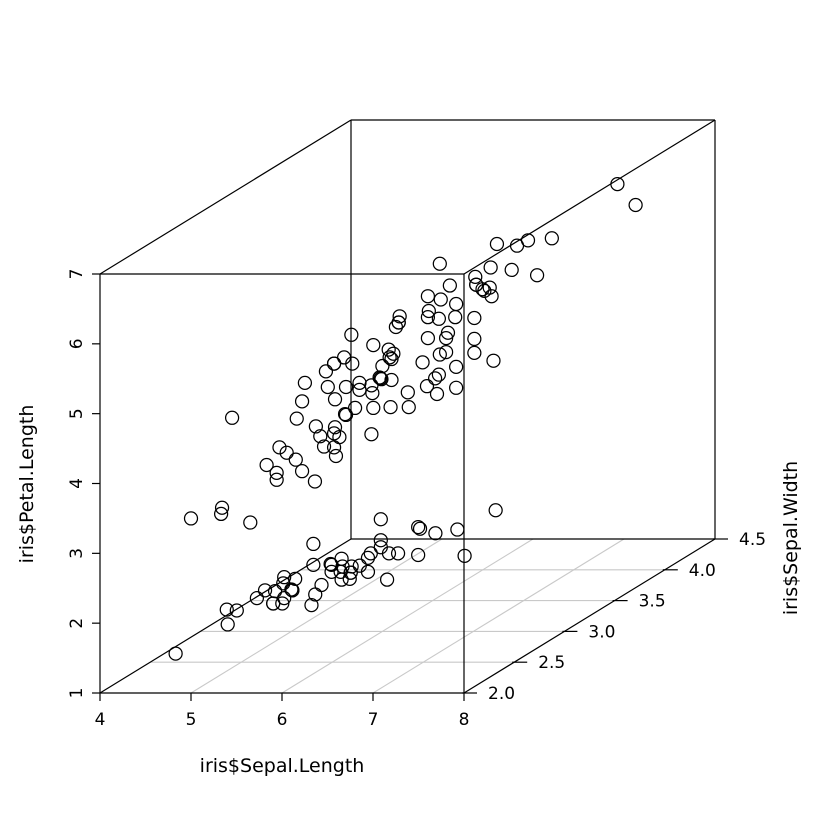 This screenshot has width=840, height=840. I want to click on y-tick-label: 4.0, so click(702, 571).